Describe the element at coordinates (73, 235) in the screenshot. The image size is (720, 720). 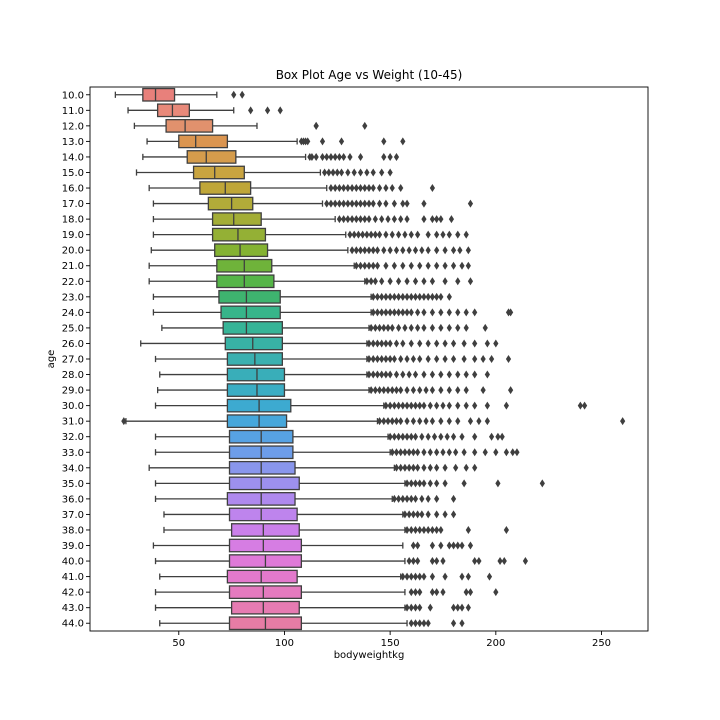
I see `y-tick-label: 19.0` at that location.